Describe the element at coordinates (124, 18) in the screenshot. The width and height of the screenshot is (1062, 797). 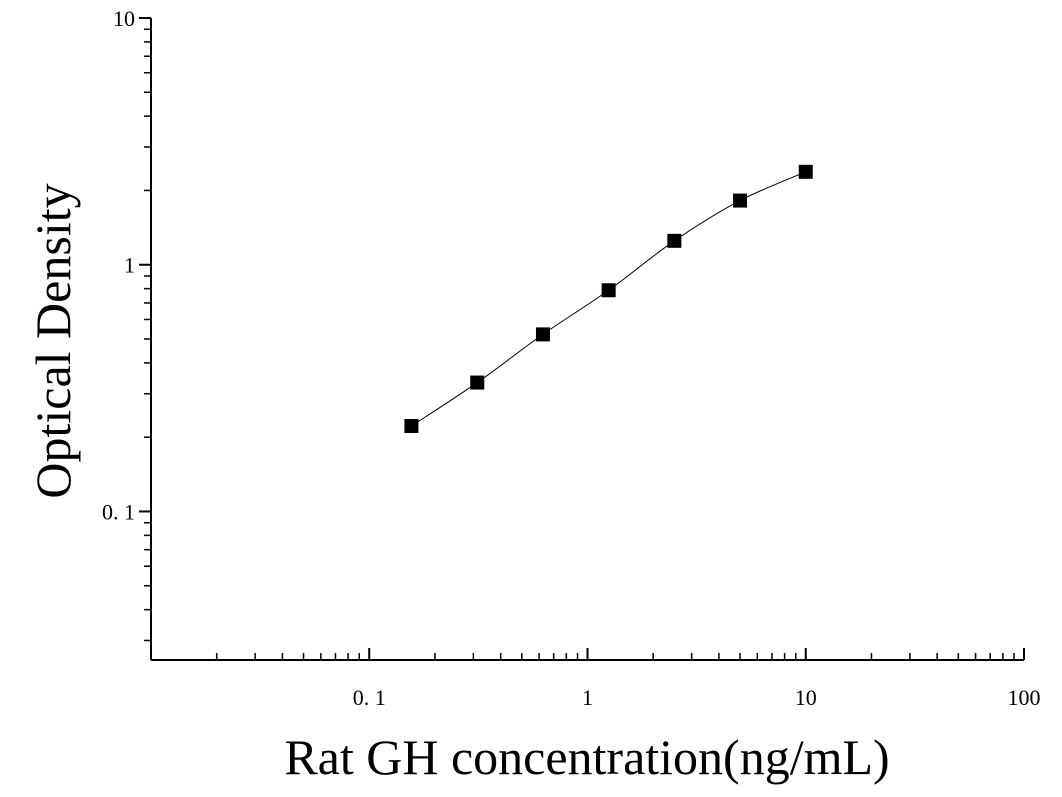
I see `y-tick-label: 10` at that location.